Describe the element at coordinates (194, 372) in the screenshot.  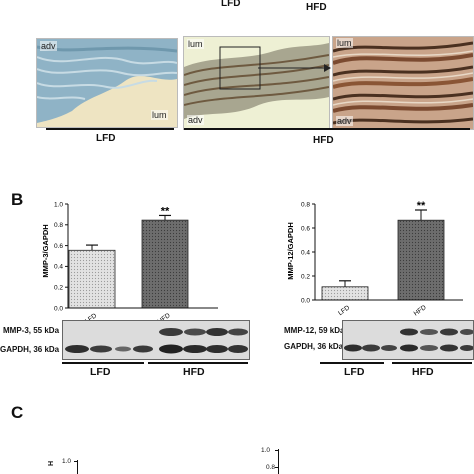
I see `blot-left-group-hfd: HFD` at that location.